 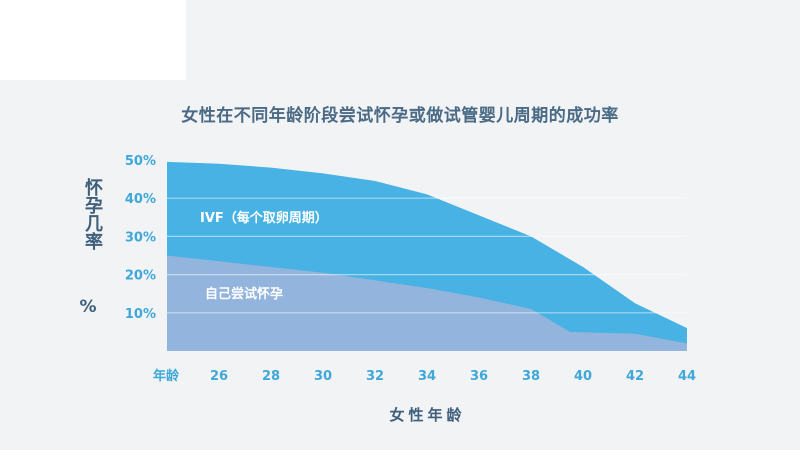 What do you see at coordinates (244, 294) in the screenshot?
I see `series-label-natural: 自己尝试怀孕` at bounding box center [244, 294].